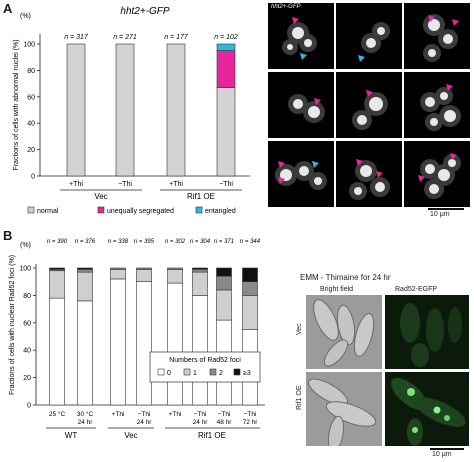 This screenshot has width=474, height=462. Describe the element at coordinates (48, 211) in the screenshot. I see `legend-label-a: normal` at that location.